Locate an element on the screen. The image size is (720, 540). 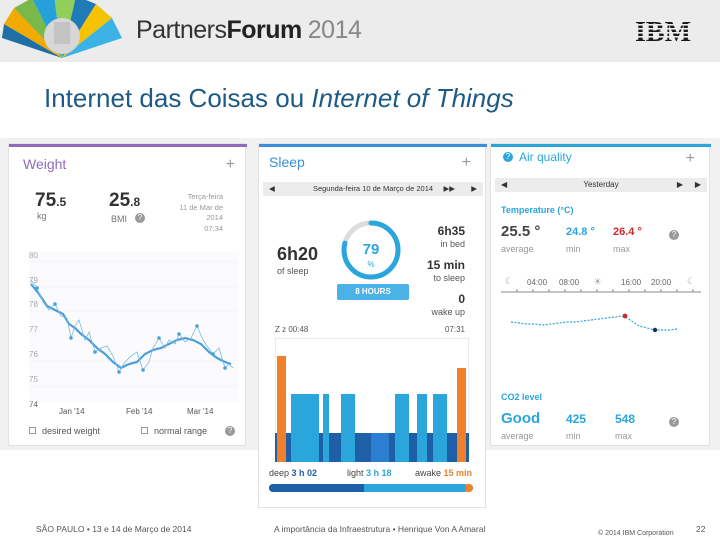
next-arrow-icon: ▶ is located at coordinates (679, 184).